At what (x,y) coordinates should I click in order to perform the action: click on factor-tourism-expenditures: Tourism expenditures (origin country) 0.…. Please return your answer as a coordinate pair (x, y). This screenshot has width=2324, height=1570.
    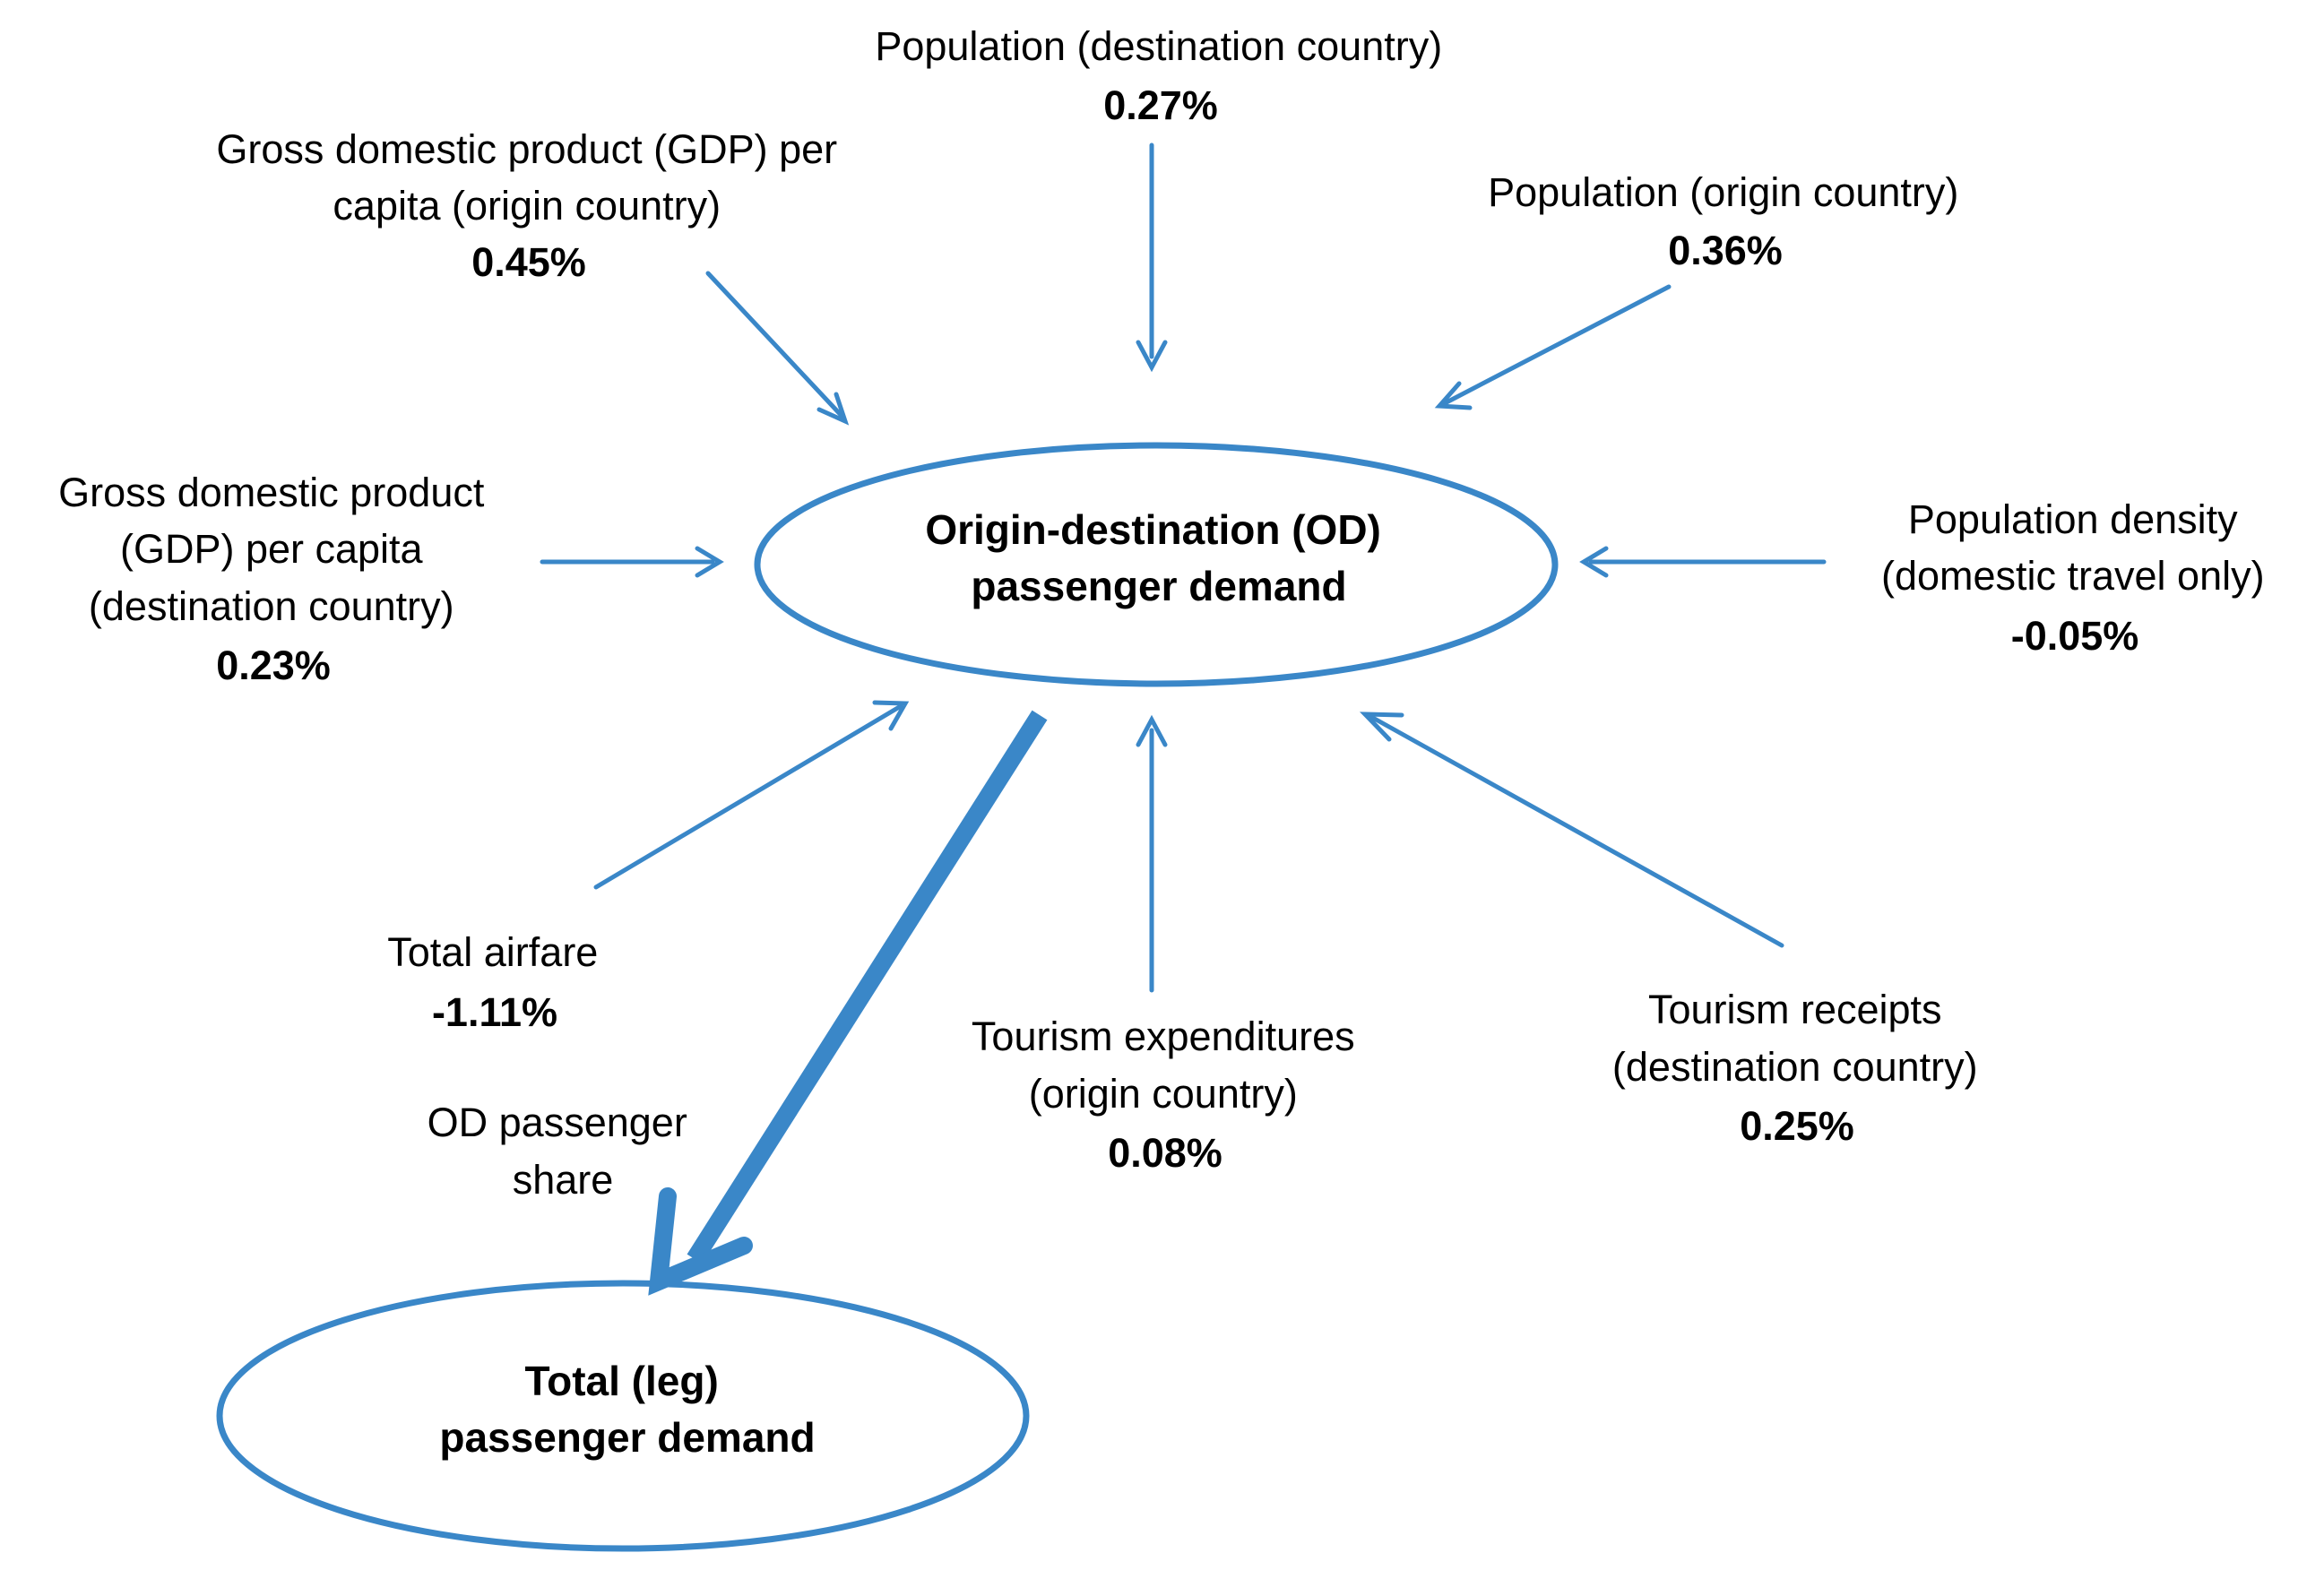
    Looking at the image, I should click on (1165, 1095).